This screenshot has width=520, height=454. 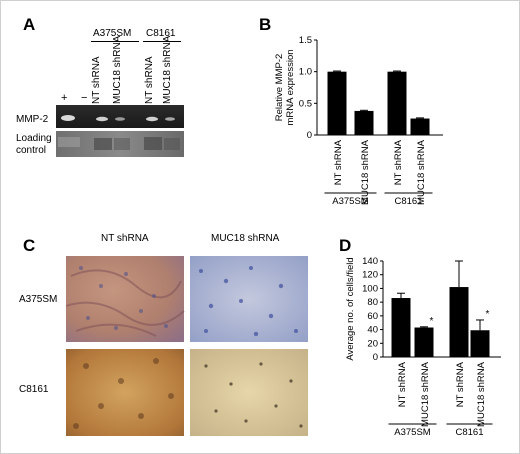 What do you see at coordinates (34, 138) in the screenshot?
I see `row-label-loading-1: Loading` at bounding box center [34, 138].